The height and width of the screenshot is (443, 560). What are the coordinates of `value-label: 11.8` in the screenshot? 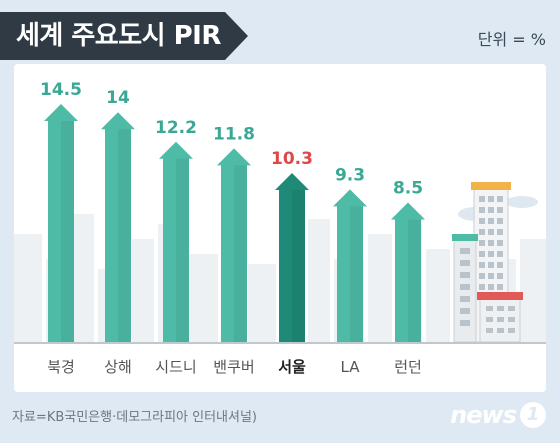 It's located at (234, 134).